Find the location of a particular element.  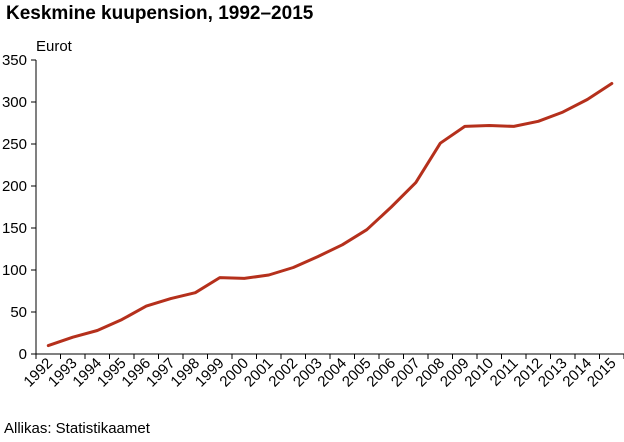

y-axis-label: Eurot is located at coordinates (54, 46).